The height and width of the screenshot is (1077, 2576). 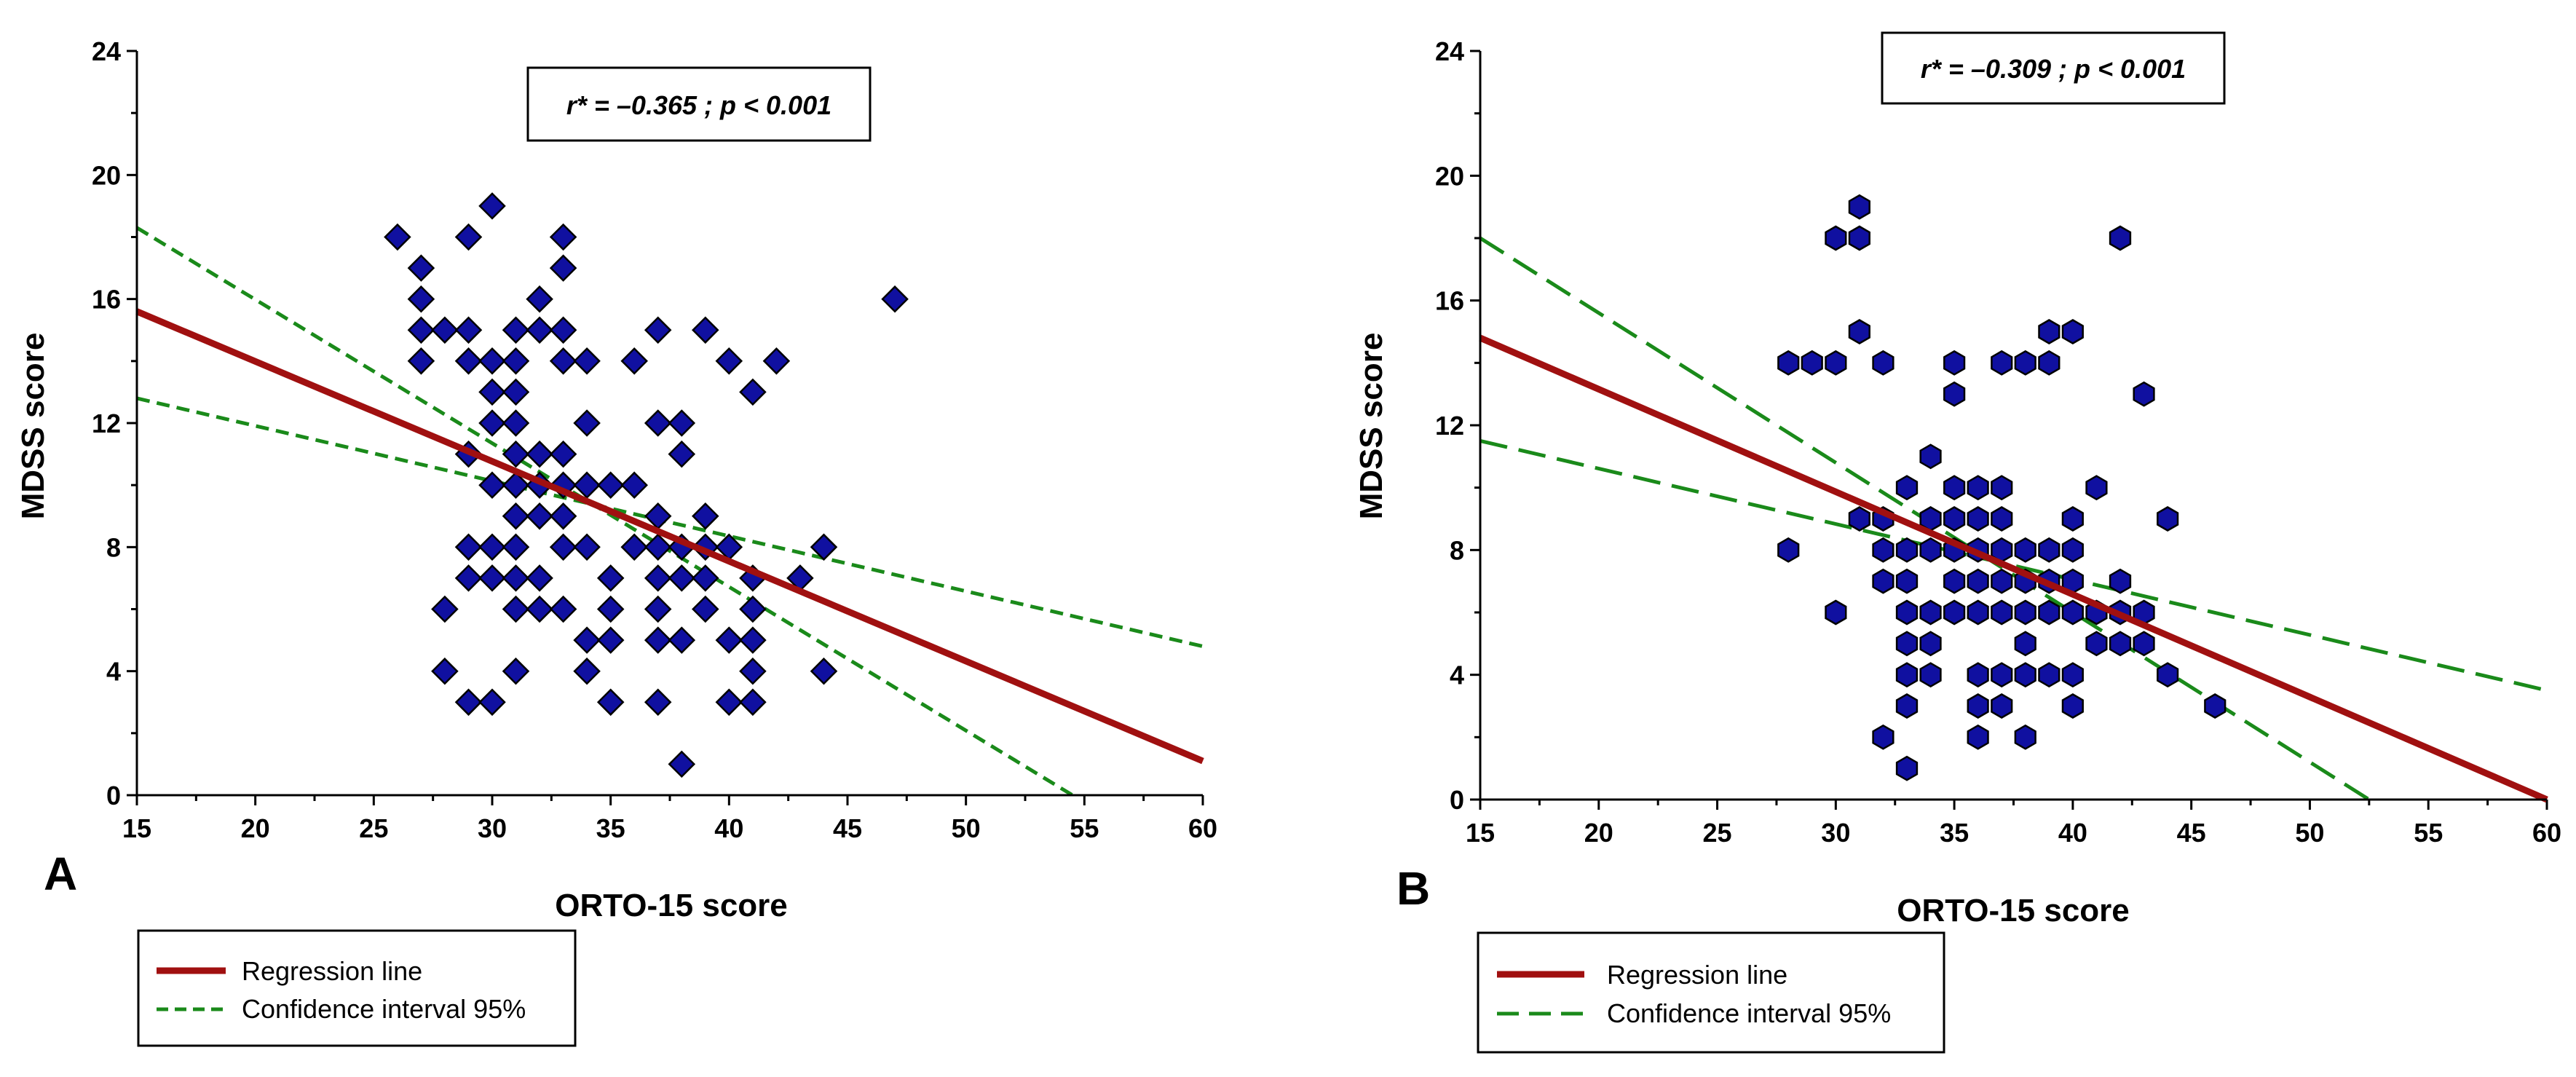 What do you see at coordinates (107, 51) in the screenshot?
I see `y-tick-label-a: 24` at bounding box center [107, 51].